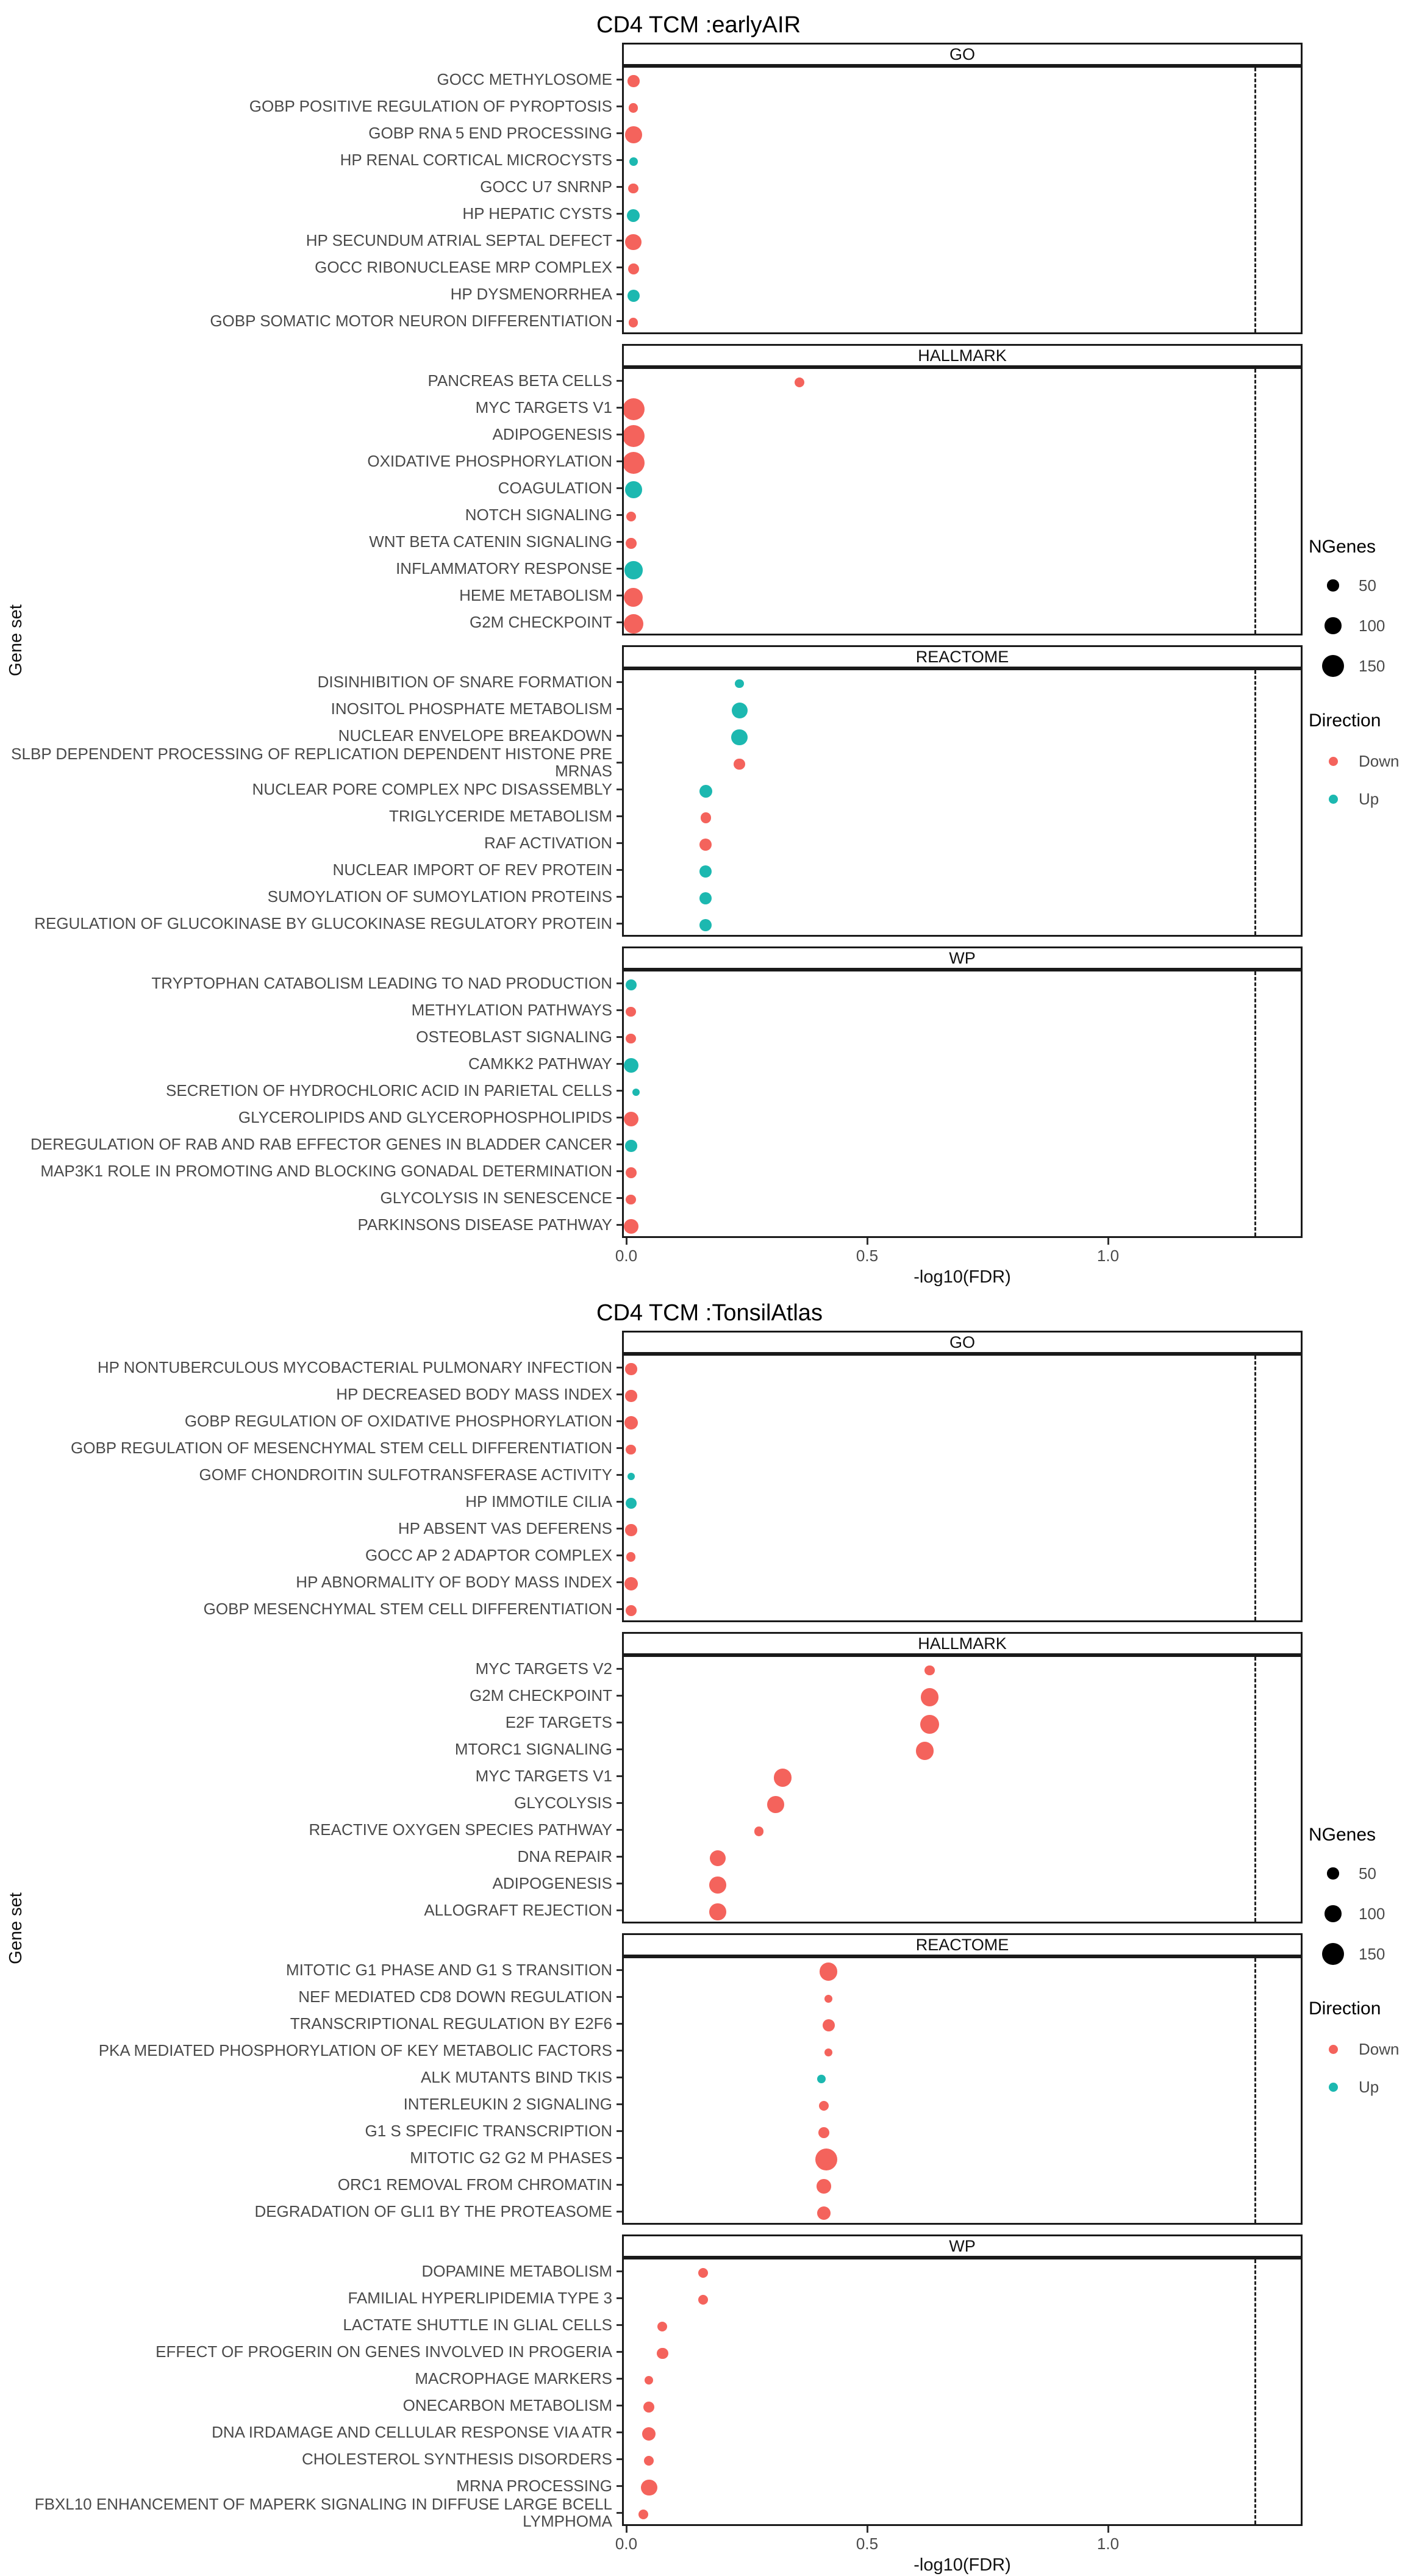 The width and height of the screenshot is (1405, 2576). Describe the element at coordinates (535, 595) in the screenshot. I see `gene-set-label: HEME METABOLISM` at that location.